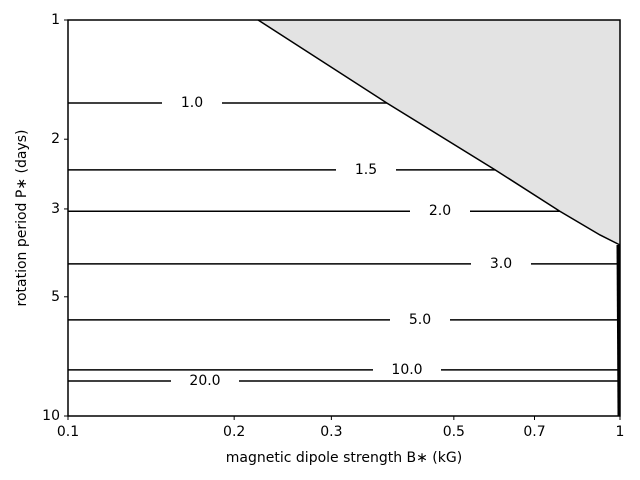 This screenshot has height=480, width=640. Describe the element at coordinates (440, 211) in the screenshot. I see `contour-label: 2.0` at that location.